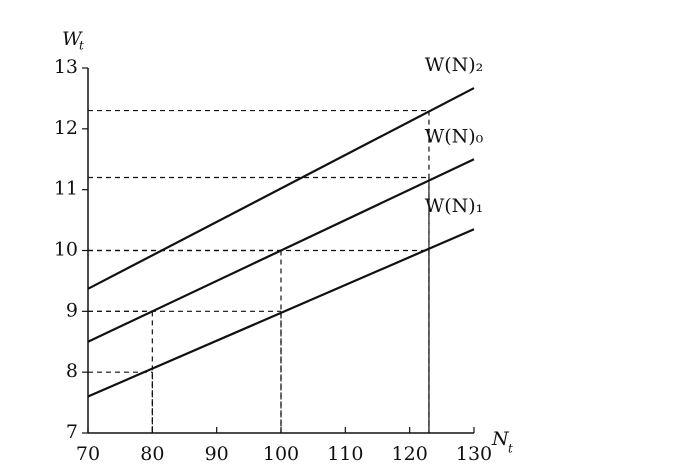 Image resolution: width=680 pixels, height=472 pixels. Describe the element at coordinates (454, 136) in the screenshot. I see `series-label: W(N)₀` at that location.